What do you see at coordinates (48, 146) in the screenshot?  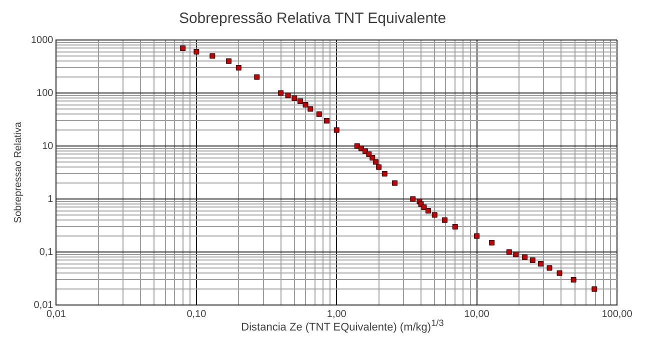 I see `y-tick-label: 10` at bounding box center [48, 146].